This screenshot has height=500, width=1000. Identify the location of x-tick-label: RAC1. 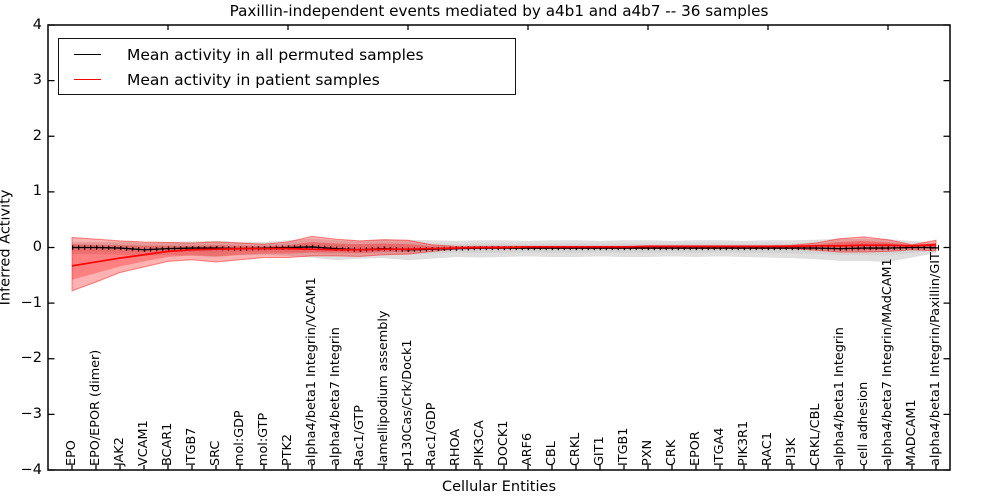
(767, 449).